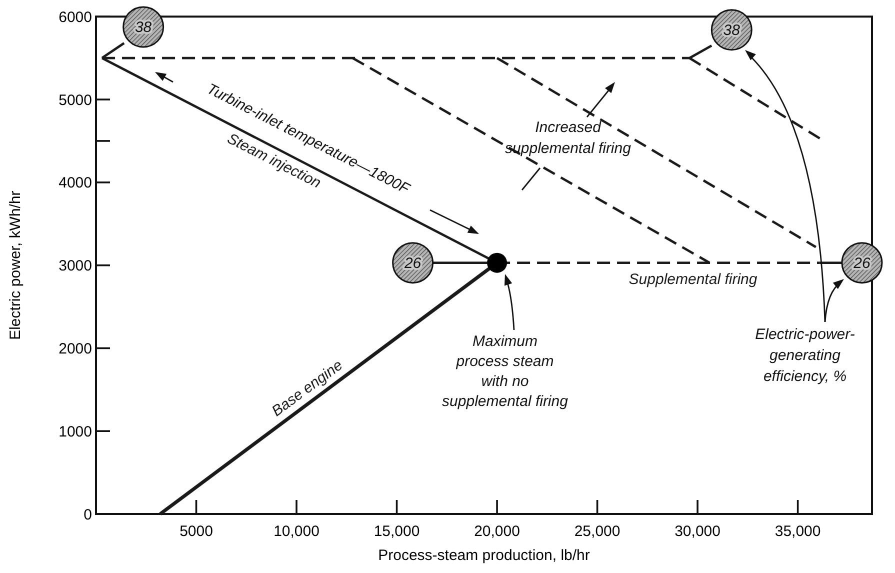 This screenshot has height=573, width=895. What do you see at coordinates (75, 183) in the screenshot?
I see `y-tick-label: 4000` at bounding box center [75, 183].